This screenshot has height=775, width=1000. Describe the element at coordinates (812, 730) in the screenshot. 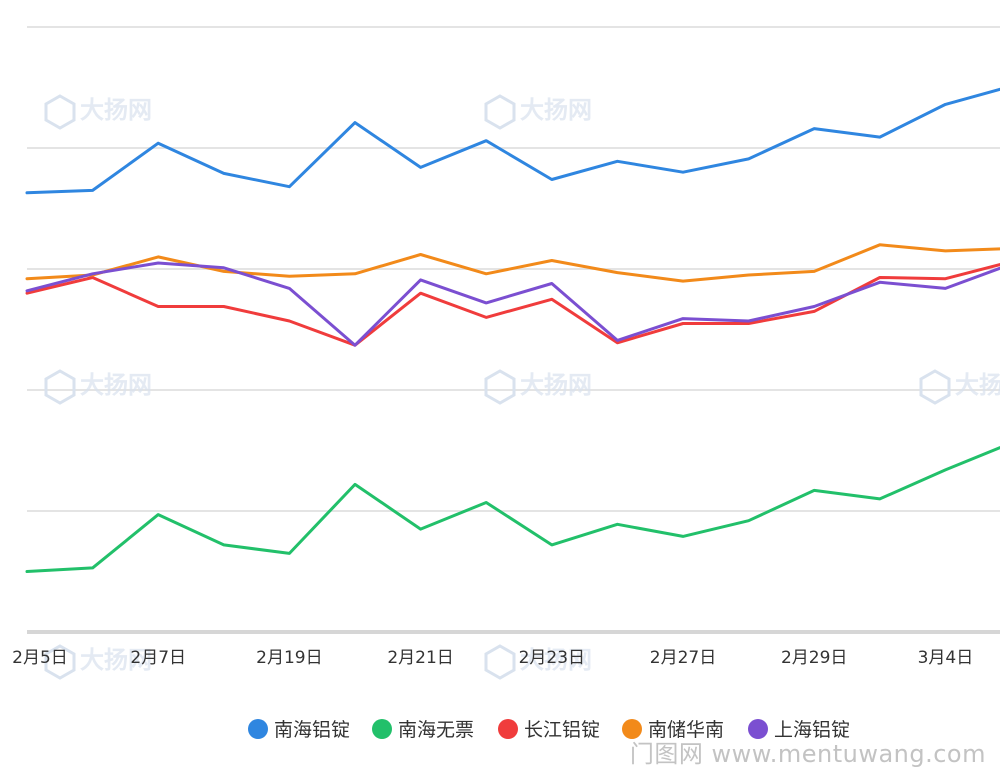

I see `legend-label: 上海铝锭` at that location.